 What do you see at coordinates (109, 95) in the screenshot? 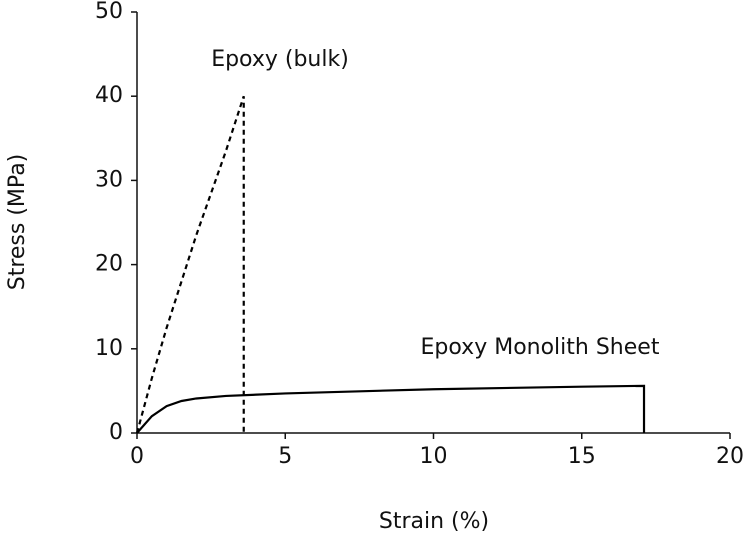
I see `y-tick-label: 40` at bounding box center [109, 95].